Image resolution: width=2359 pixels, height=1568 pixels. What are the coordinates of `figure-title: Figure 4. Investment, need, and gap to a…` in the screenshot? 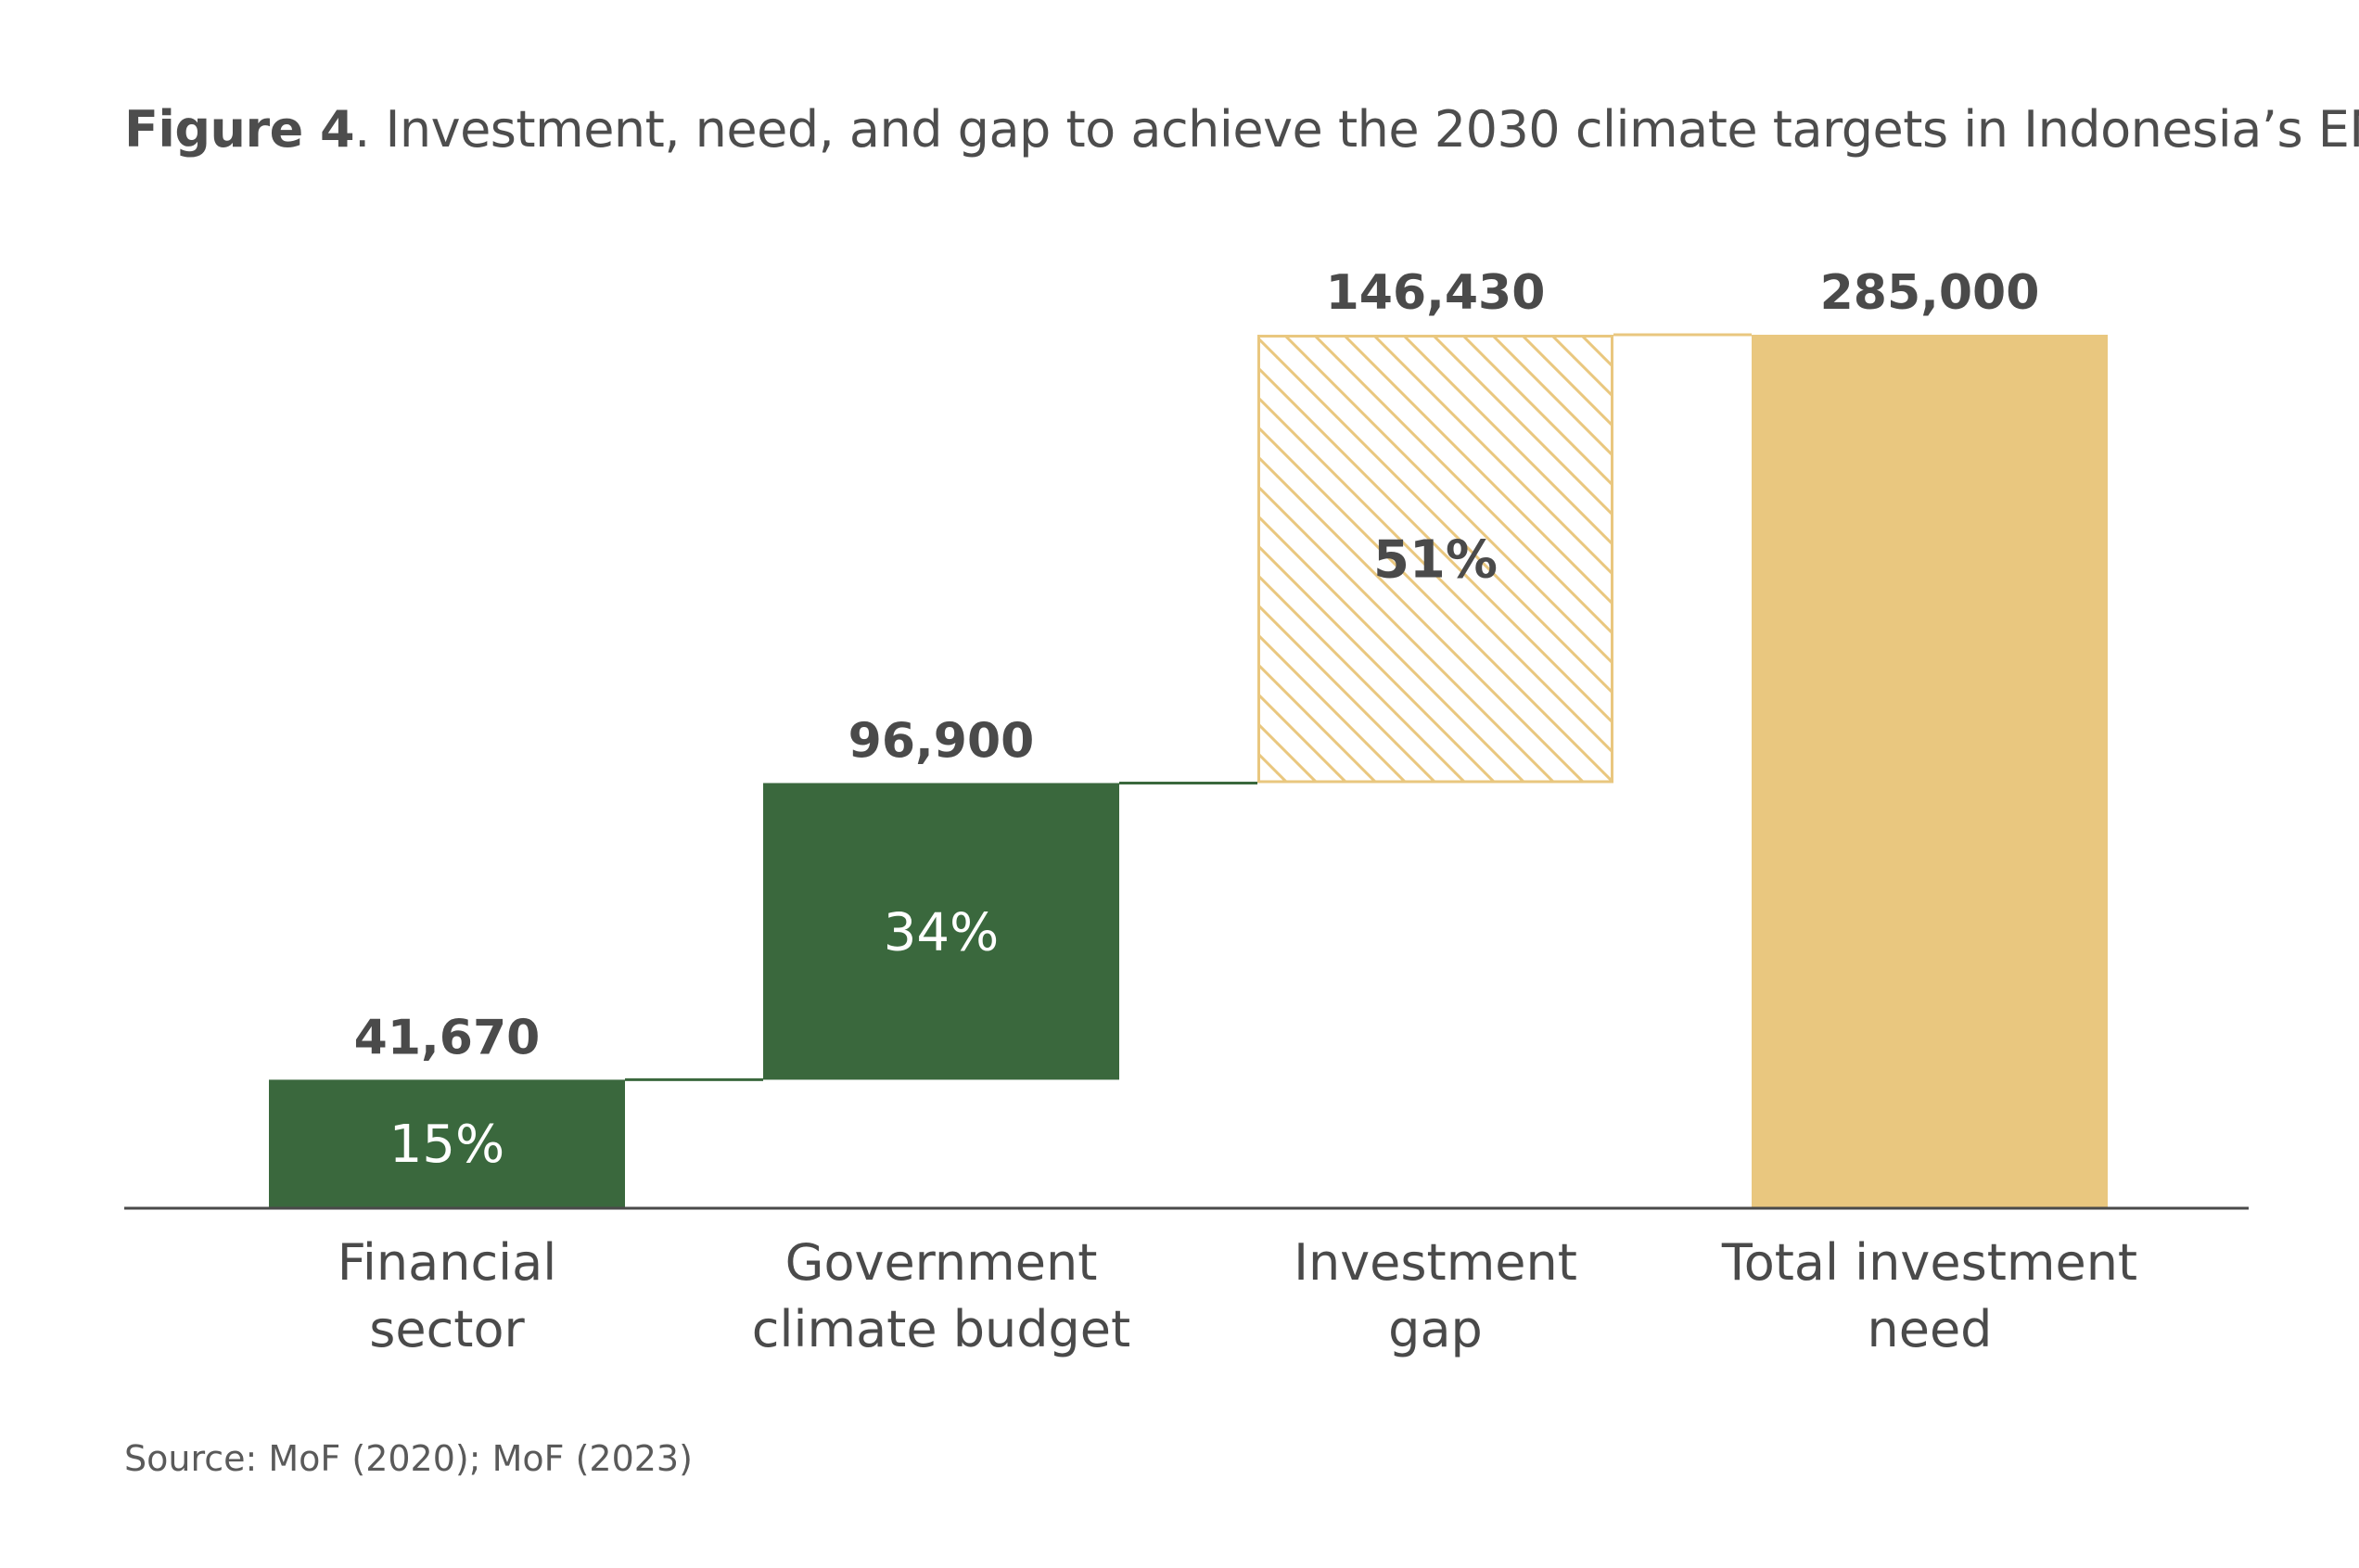 It's located at (1241, 130).